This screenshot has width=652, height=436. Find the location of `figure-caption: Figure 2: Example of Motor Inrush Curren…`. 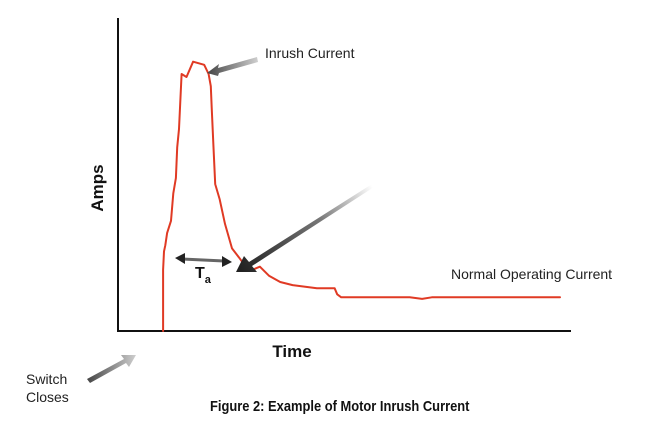

figure-caption: Figure 2: Example of Motor Inrush Curren… is located at coordinates (340, 406).